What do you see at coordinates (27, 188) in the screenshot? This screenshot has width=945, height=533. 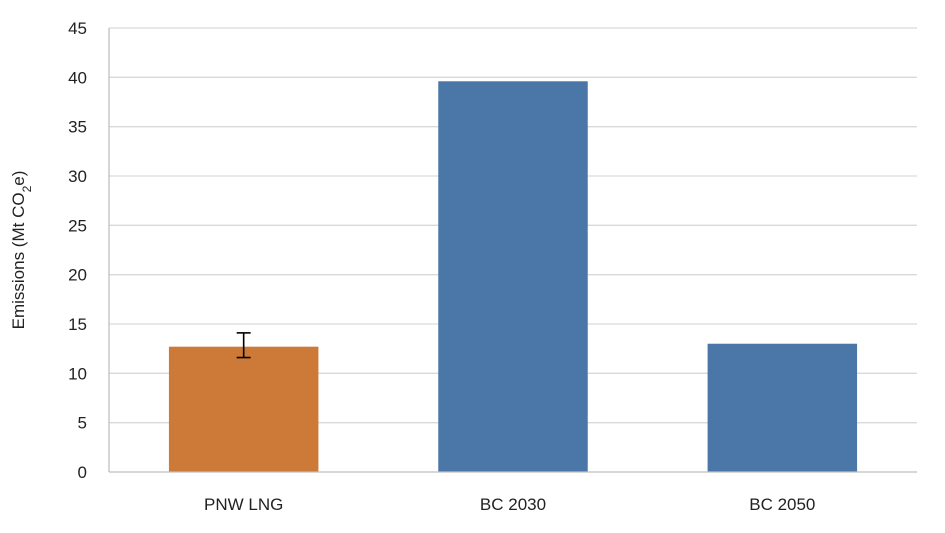 I see `y-axis-title-subscript: 2` at bounding box center [27, 188].